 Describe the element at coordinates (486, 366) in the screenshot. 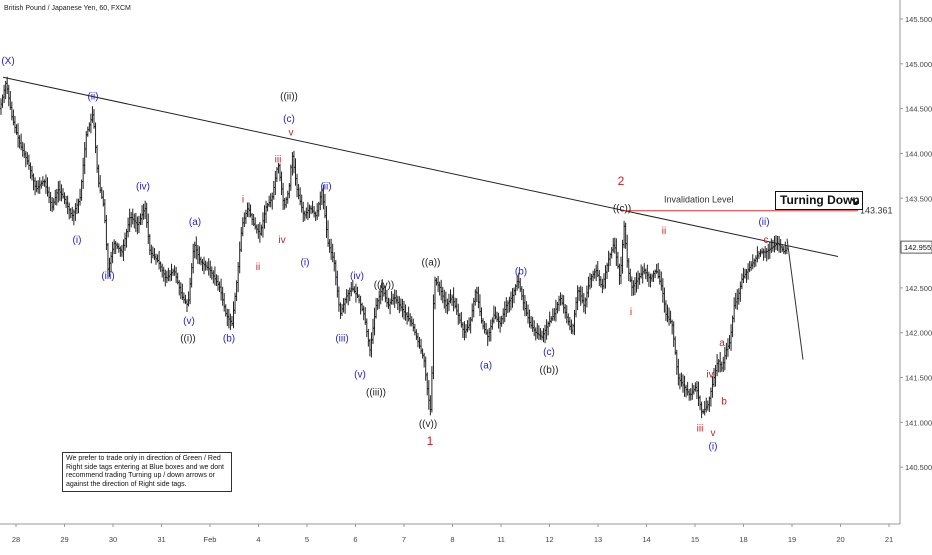

I see `wave-label: (a)` at that location.